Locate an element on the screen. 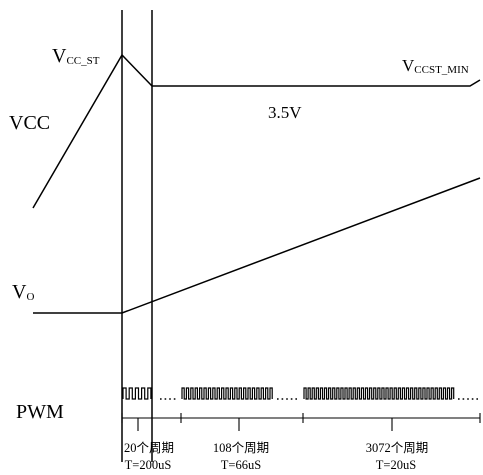  voltage-label: 3.5V is located at coordinates (285, 112).